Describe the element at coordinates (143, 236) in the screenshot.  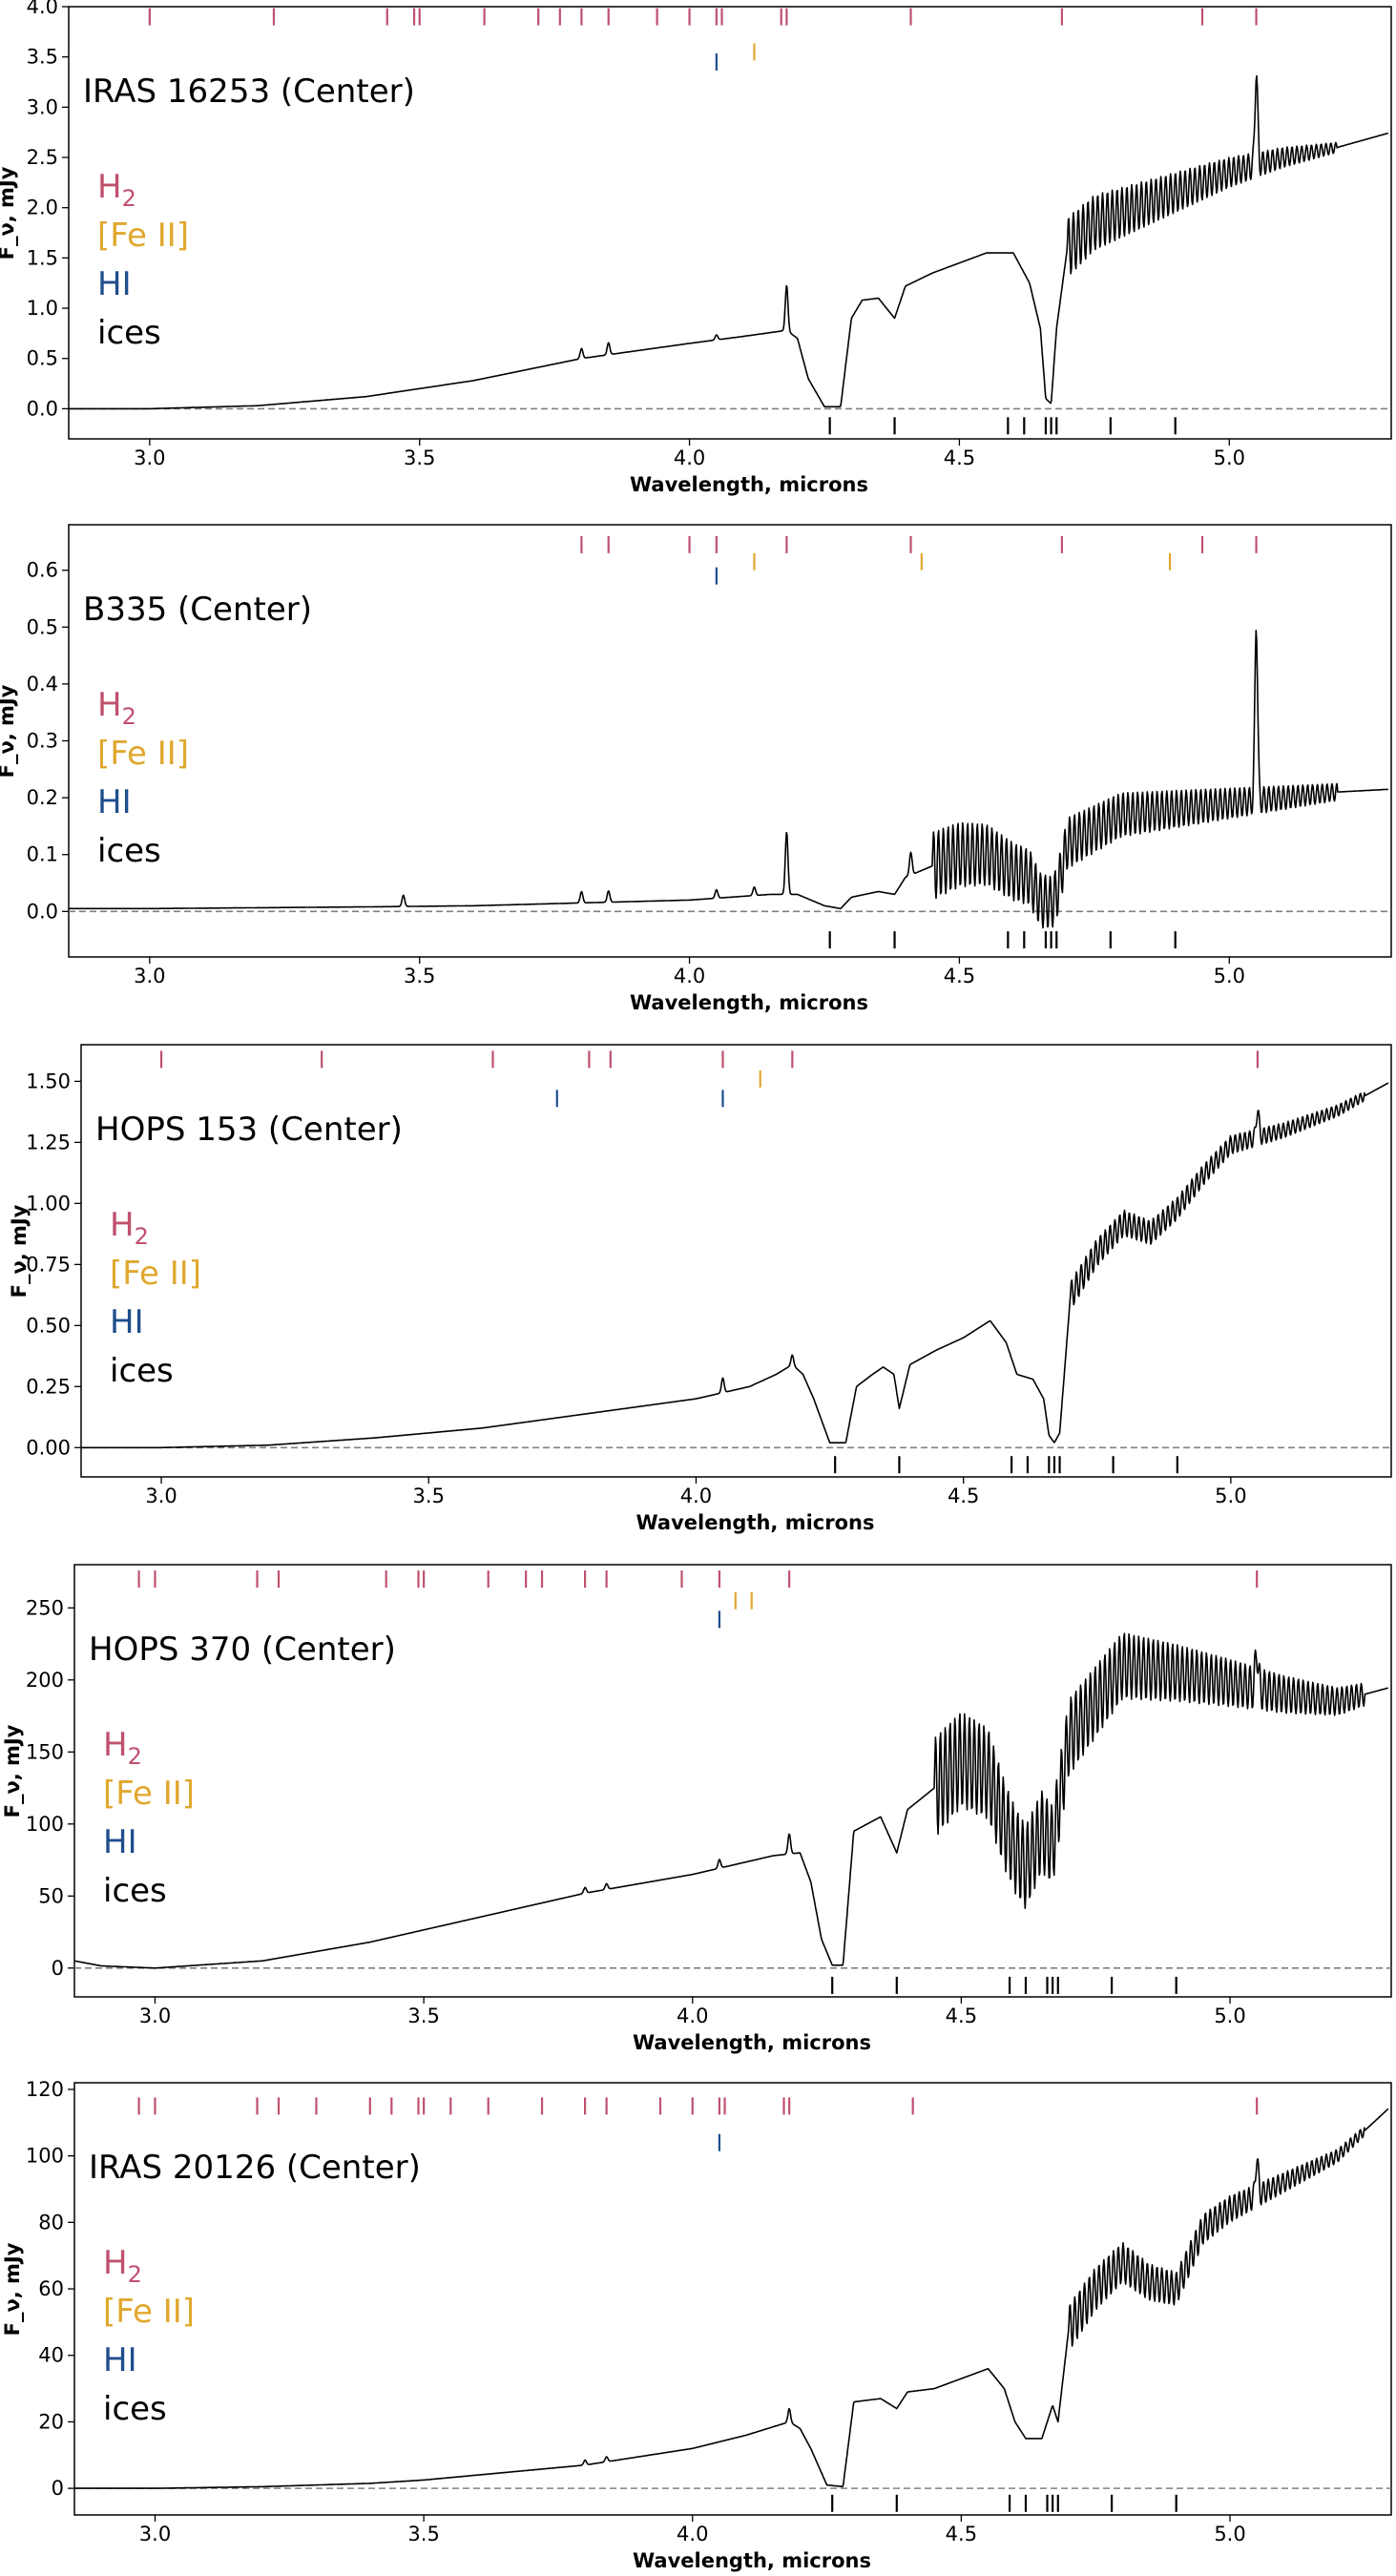
I see `legend-label: [Fe II]` at that location.